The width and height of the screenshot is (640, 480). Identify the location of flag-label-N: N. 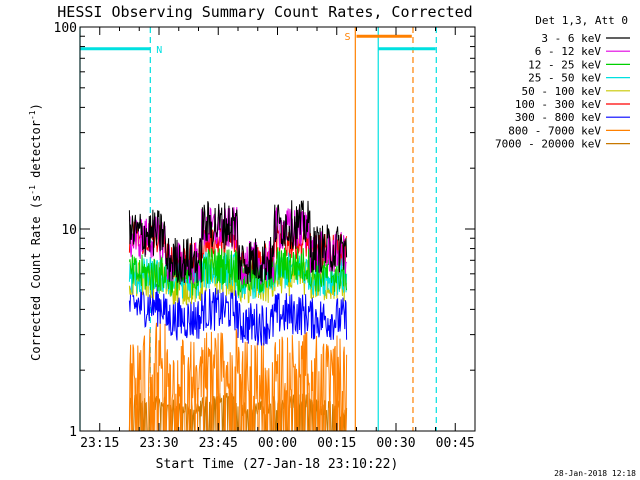
(159, 50).